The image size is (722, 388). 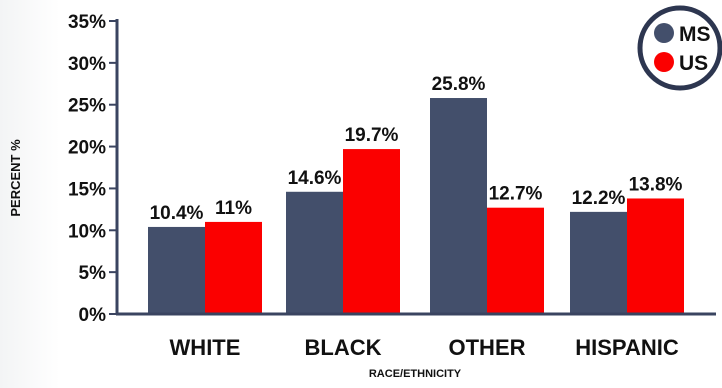 What do you see at coordinates (664, 33) in the screenshot?
I see `legend-swatch-ms` at bounding box center [664, 33].